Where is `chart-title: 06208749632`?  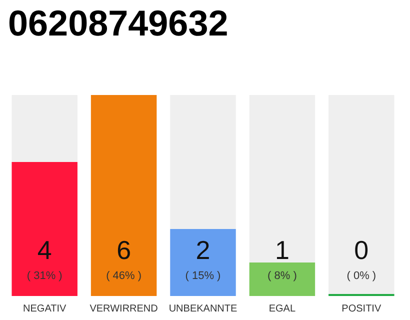
chart-title: 06208749632 is located at coordinates (118, 23).